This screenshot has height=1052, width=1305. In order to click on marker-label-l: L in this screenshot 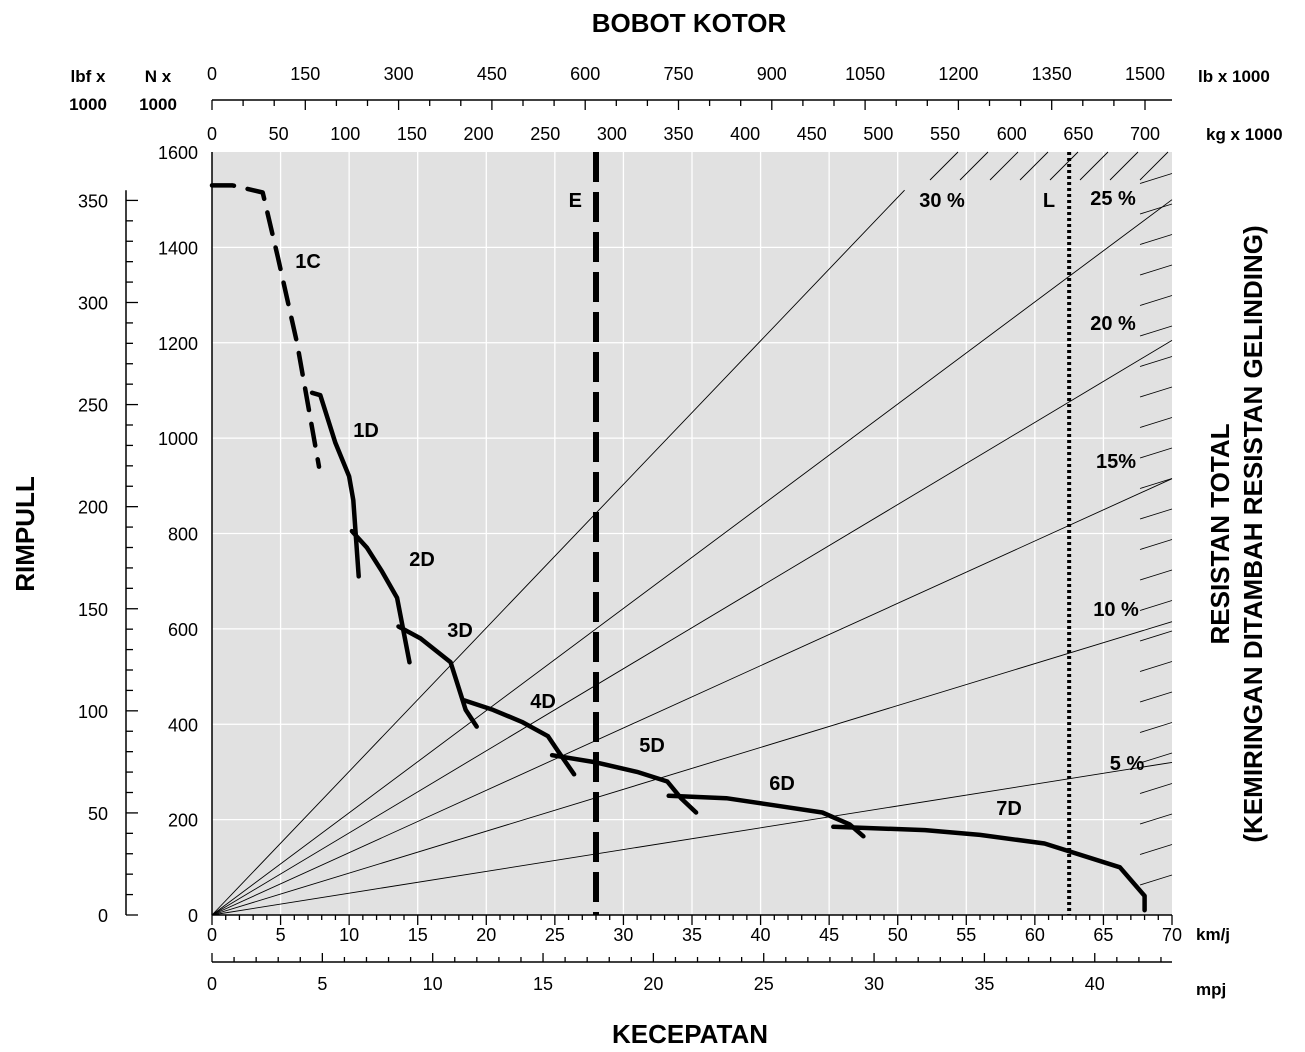, I will do `click(1049, 201)`.